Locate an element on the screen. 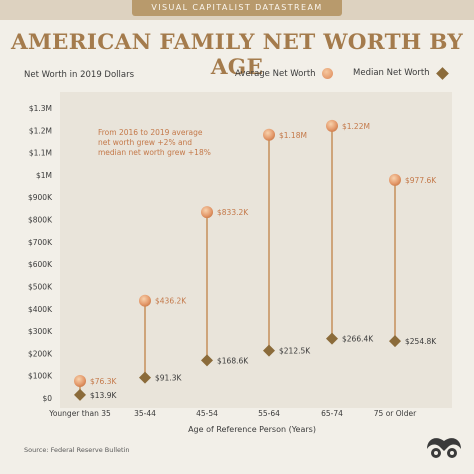 The height and width of the screenshot is (474, 474). x-tick-label: 65-74 is located at coordinates (332, 413).